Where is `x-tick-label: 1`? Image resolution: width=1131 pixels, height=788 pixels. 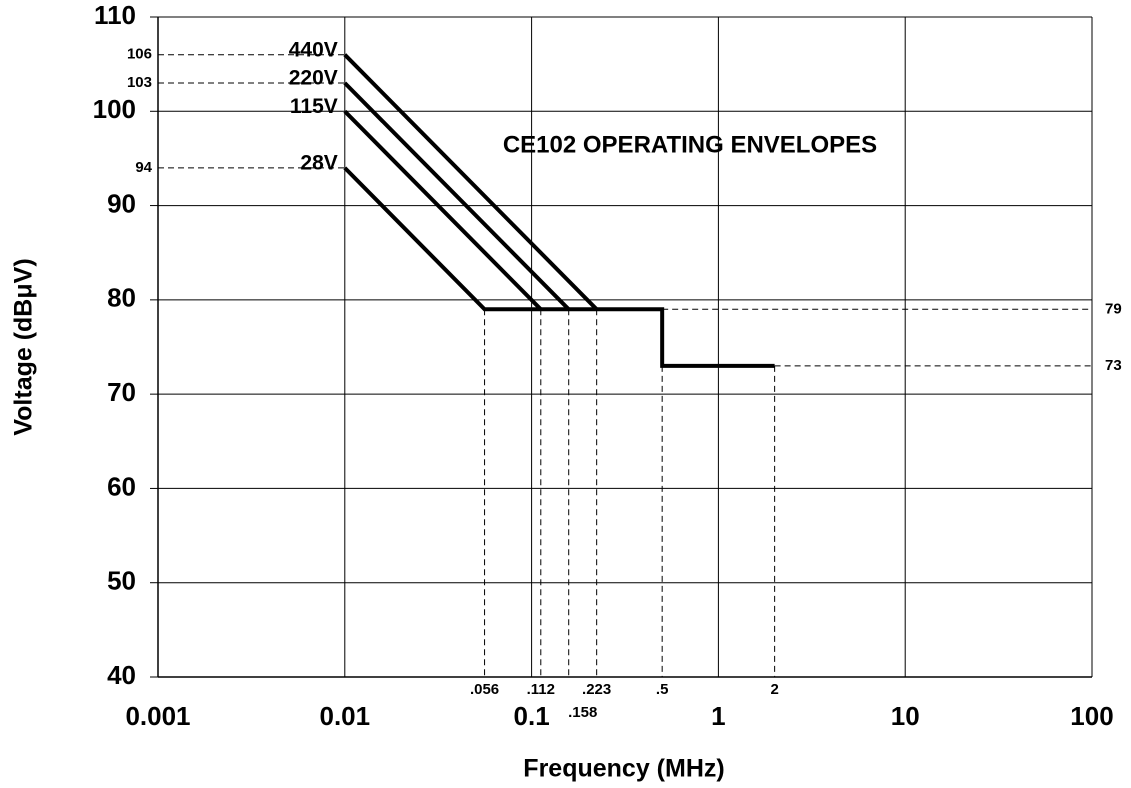
x-tick-label: 1 is located at coordinates (718, 716).